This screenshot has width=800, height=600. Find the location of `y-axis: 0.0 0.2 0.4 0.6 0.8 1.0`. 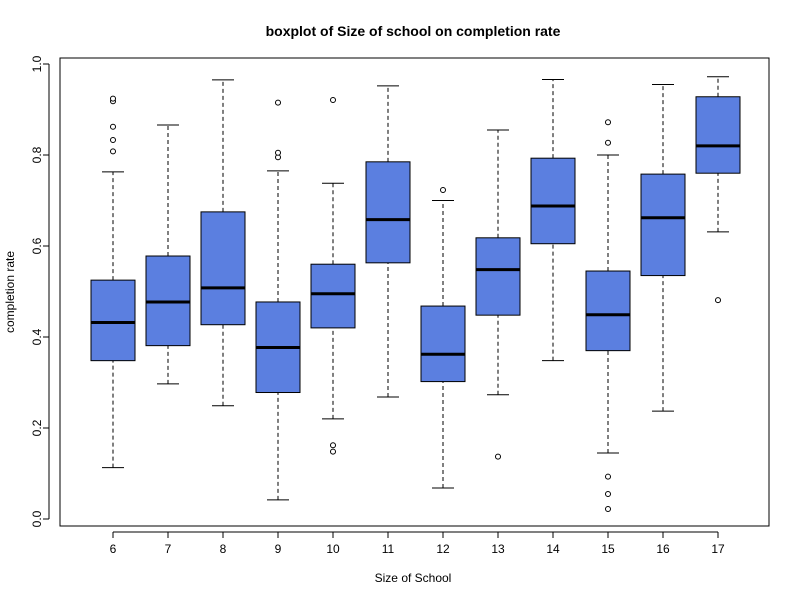

y-axis: 0.0 0.2 0.4 0.6 0.8 1.0 is located at coordinates (40, 291).